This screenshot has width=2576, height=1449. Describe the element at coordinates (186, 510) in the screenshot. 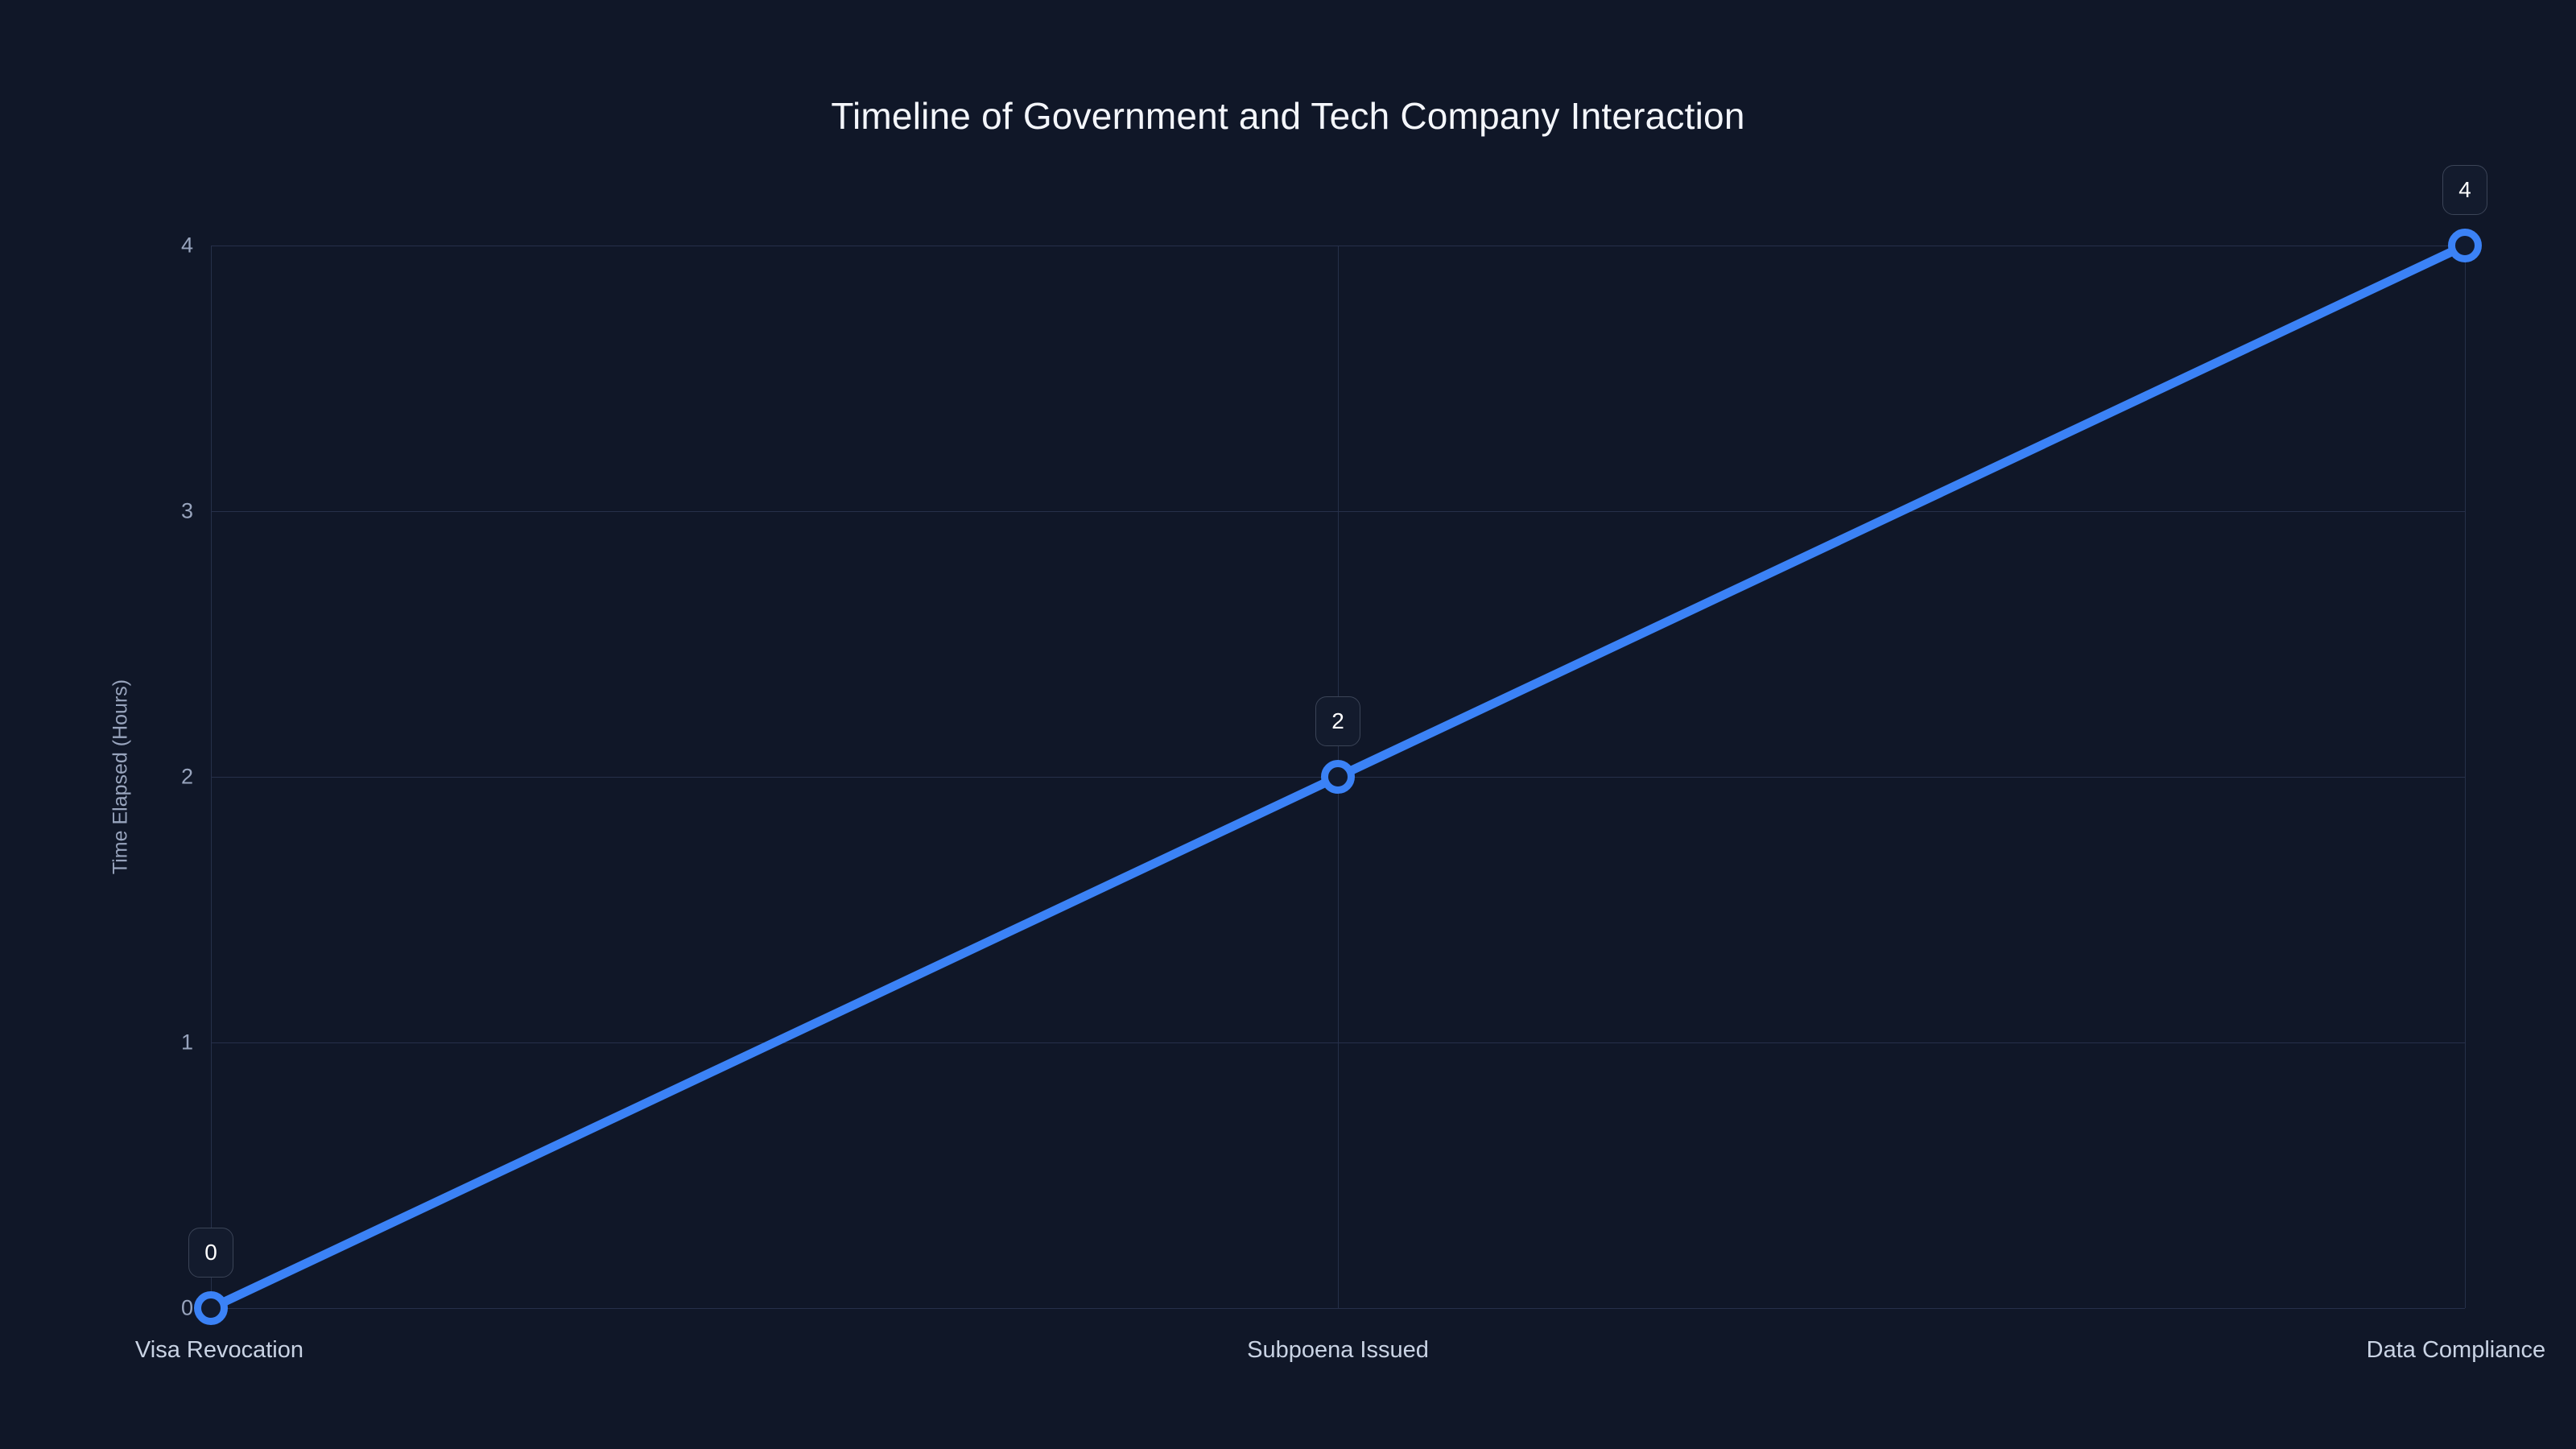

I see `y-axis-tick-label: 3` at that location.